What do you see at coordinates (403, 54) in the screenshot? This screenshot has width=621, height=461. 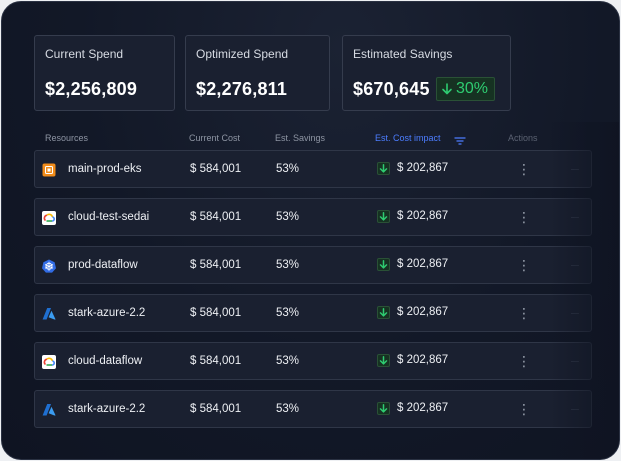 I see `estimated-savings-label: Estimated Savings` at bounding box center [403, 54].